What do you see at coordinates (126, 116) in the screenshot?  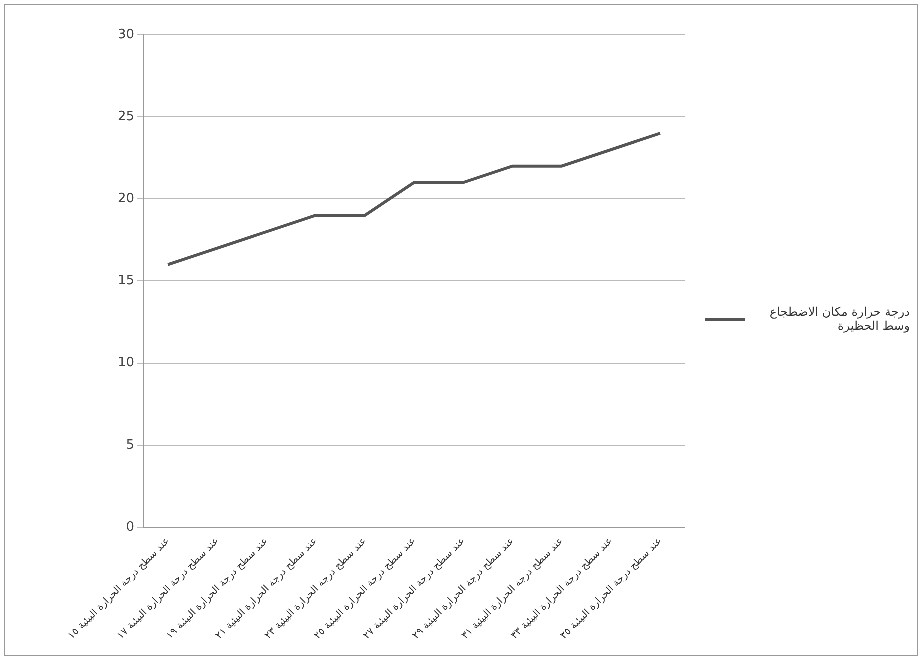 I see `y-tick-label: 25` at bounding box center [126, 116].